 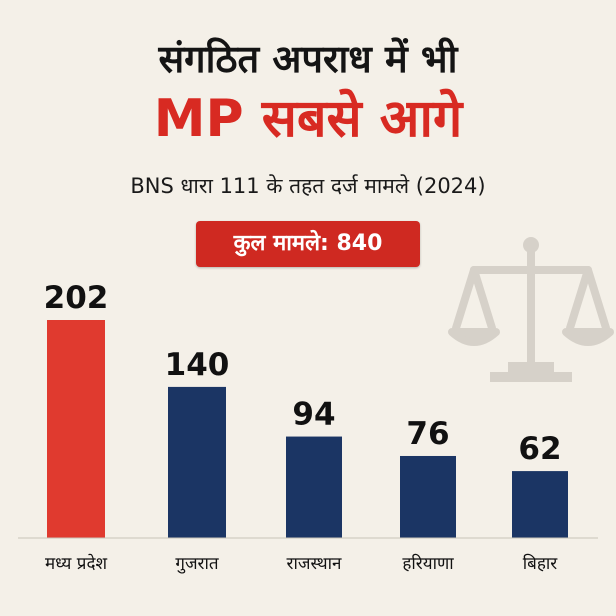 What do you see at coordinates (428, 563) in the screenshot?
I see `category-label: हरियाणा` at bounding box center [428, 563].